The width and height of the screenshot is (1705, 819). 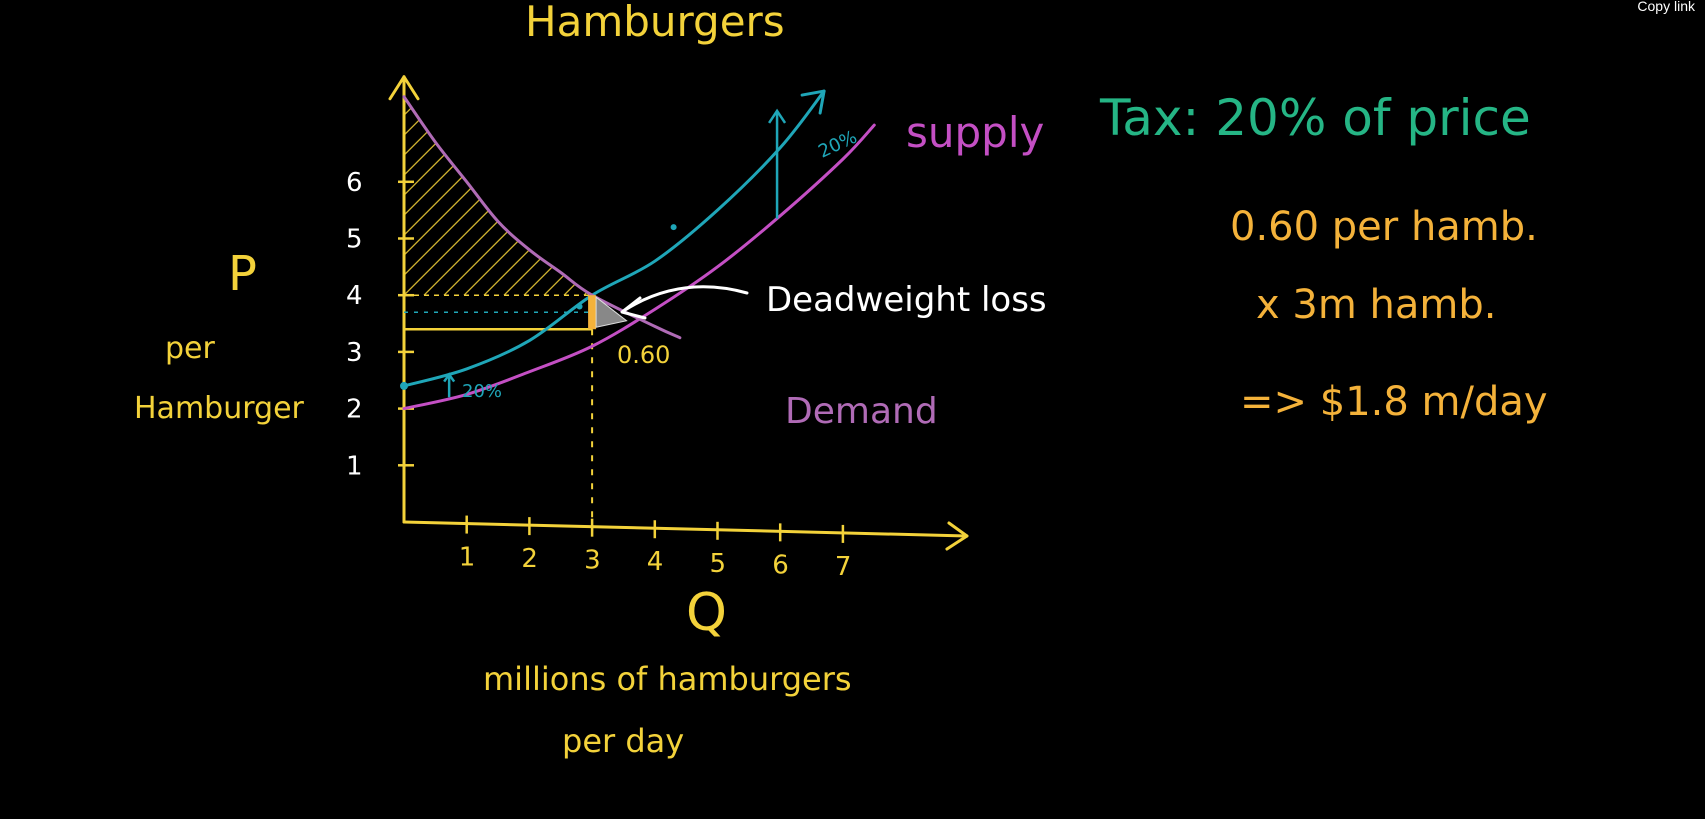 What do you see at coordinates (611, 312) in the screenshot?
I see `deadweight-triangle` at bounding box center [611, 312].